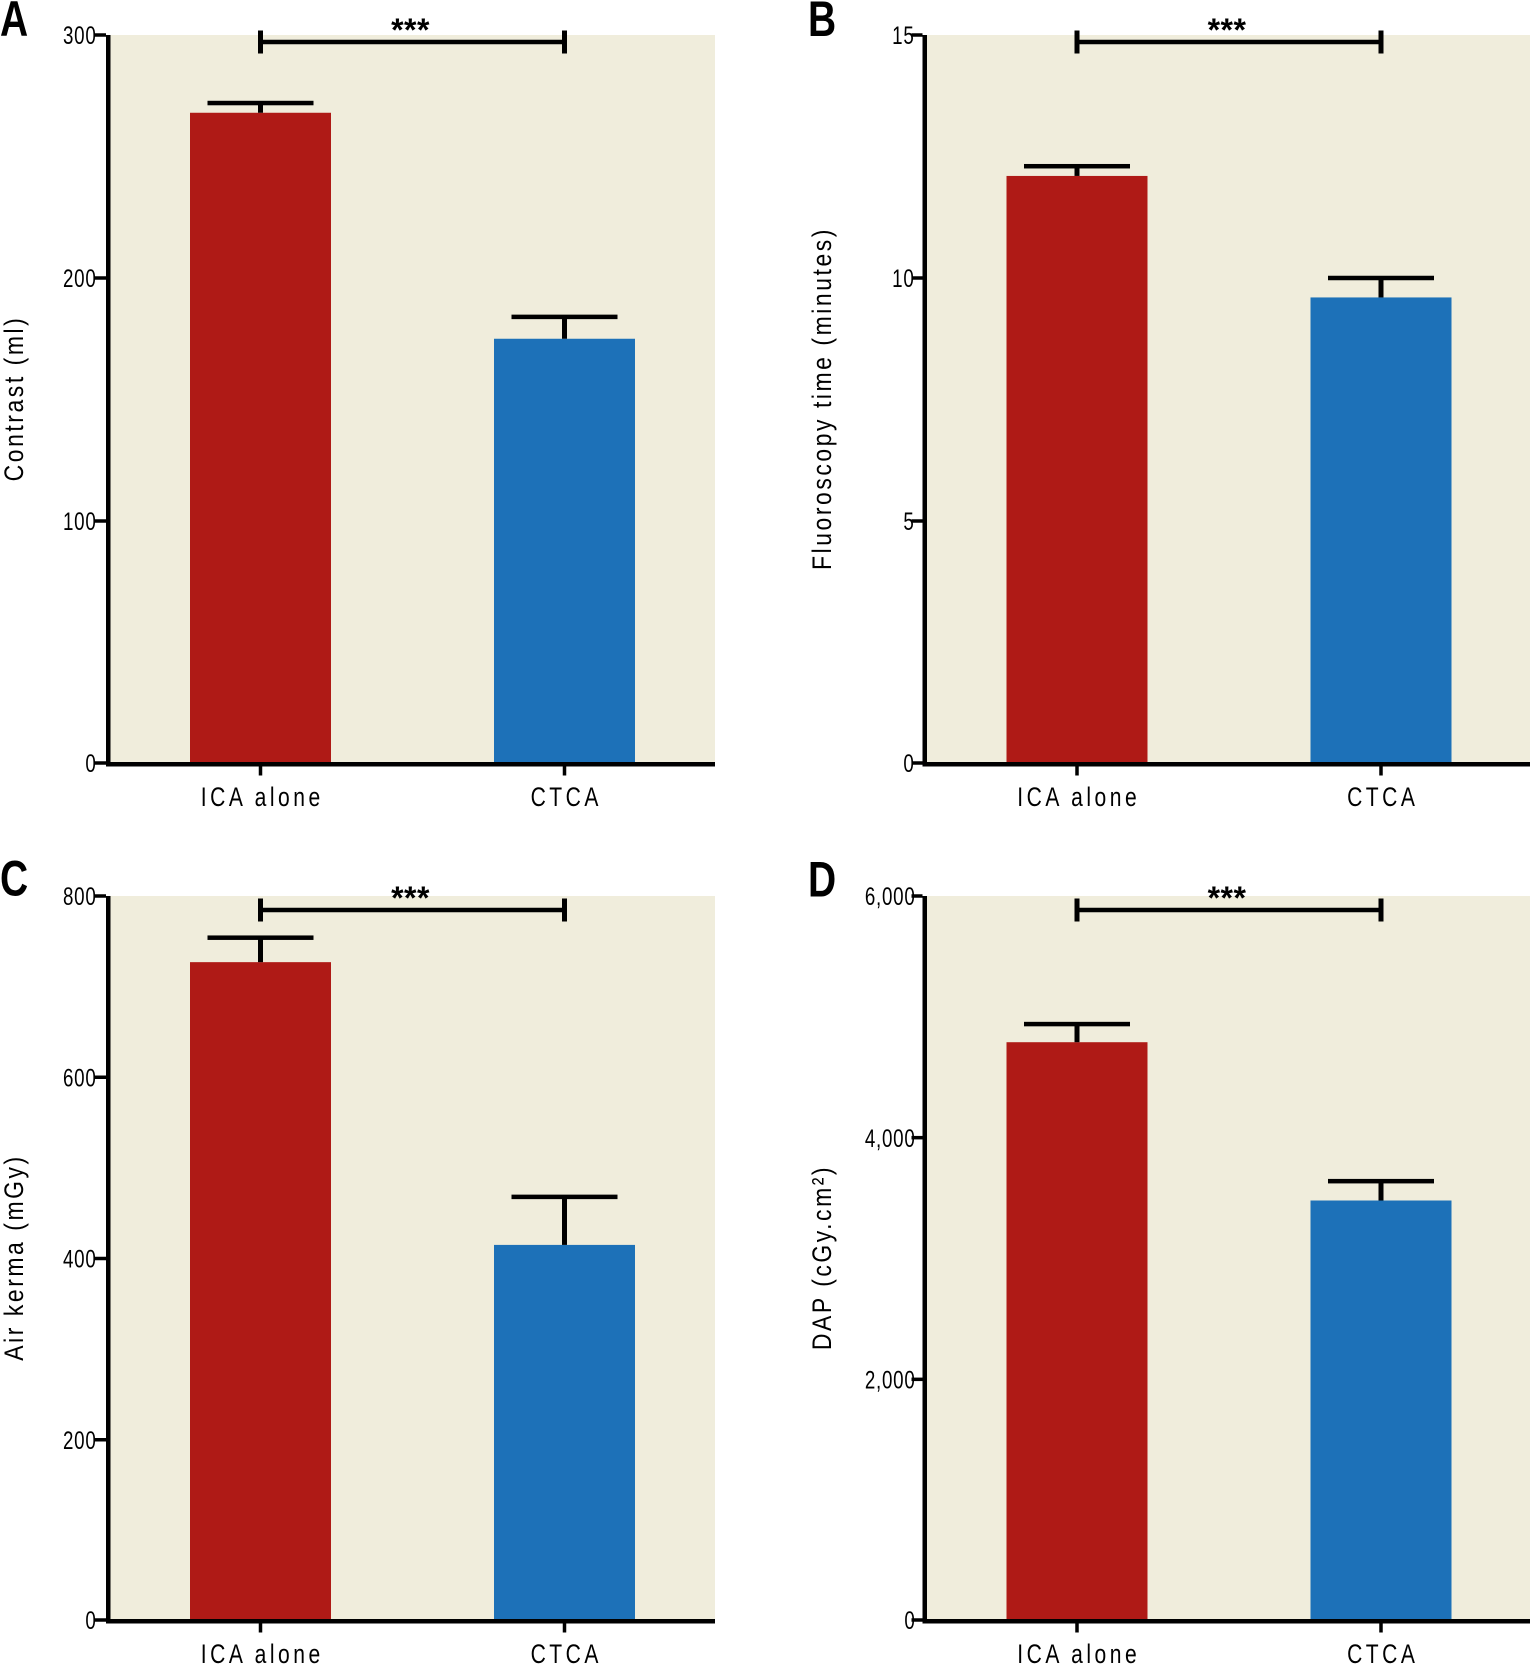  What do you see at coordinates (822, 1257) in the screenshot?
I see `y-axis-title: DAP (cGy.cm²)` at bounding box center [822, 1257].